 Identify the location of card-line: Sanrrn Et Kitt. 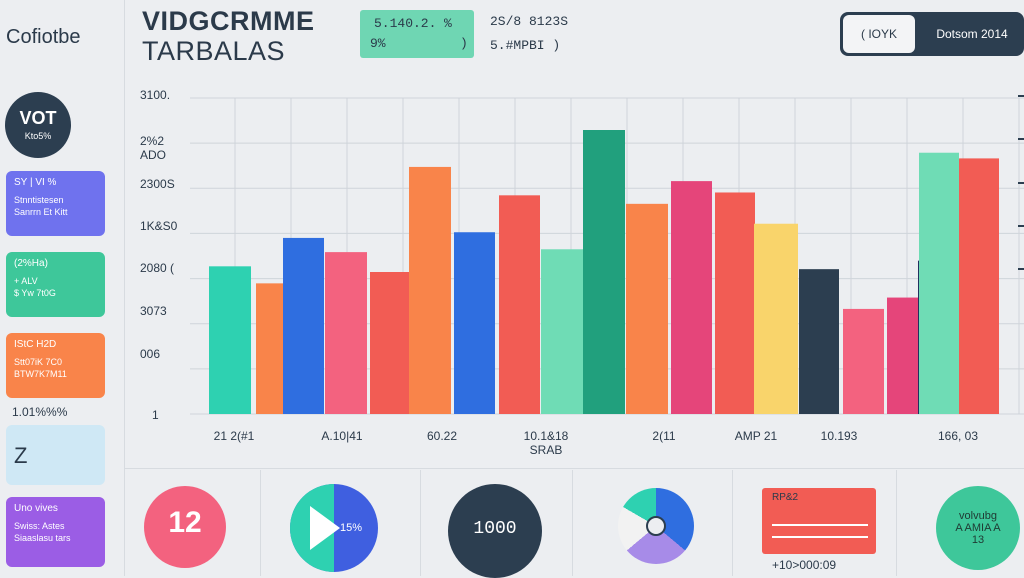
(41, 212).